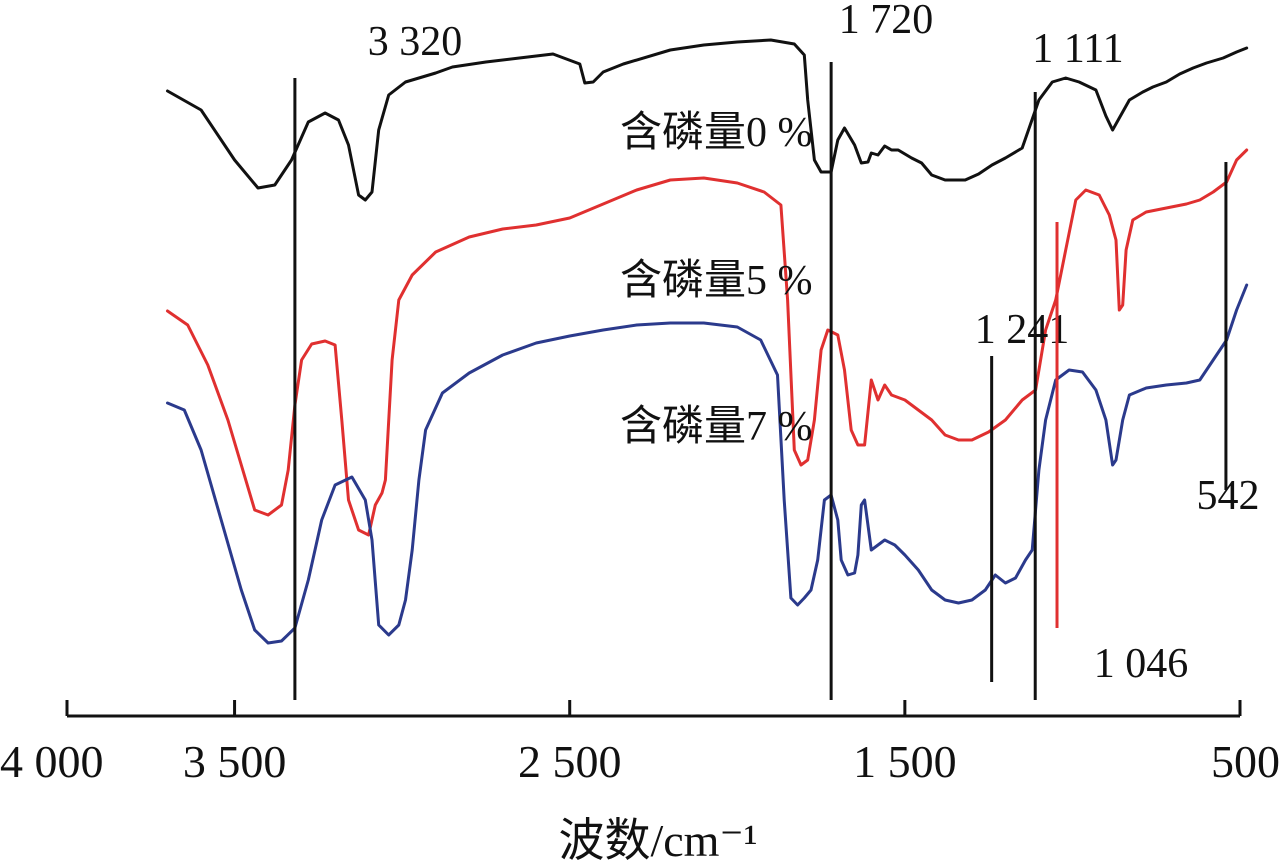  Describe the element at coordinates (905, 761) in the screenshot. I see `x-tick-label-1500: 1 500` at that location.